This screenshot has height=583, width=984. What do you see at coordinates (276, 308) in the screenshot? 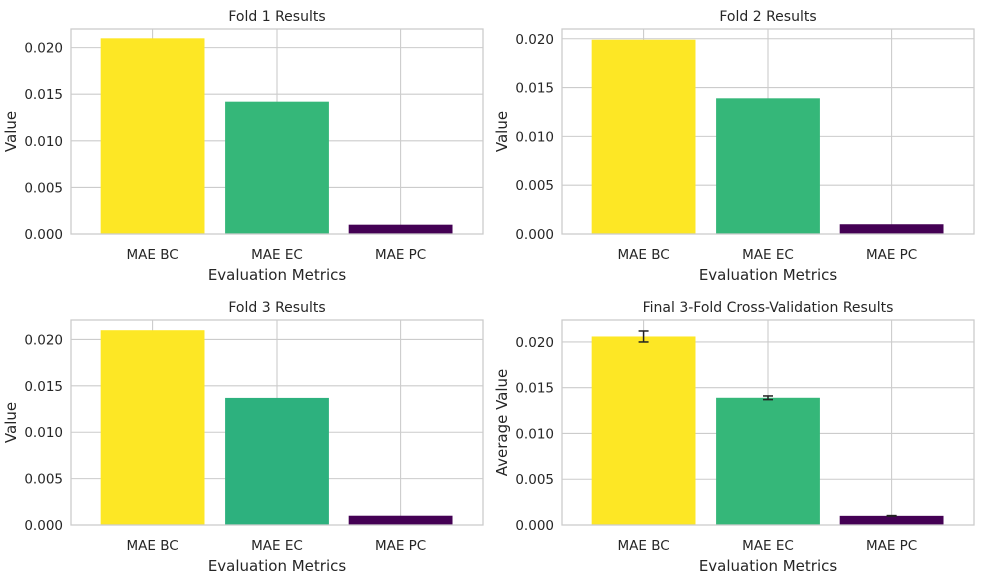
I see `chart-title: Fold 3 Results` at bounding box center [276, 308].